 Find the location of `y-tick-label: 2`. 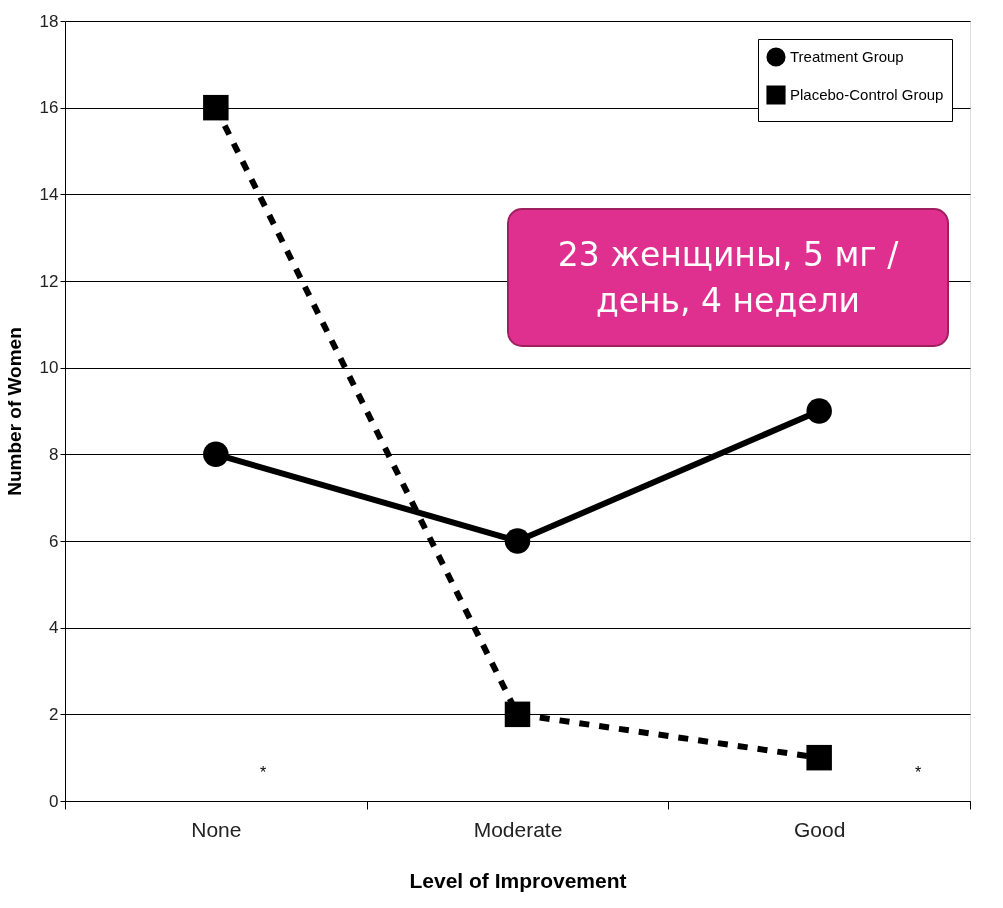

y-tick-label: 2 is located at coordinates (54, 714).